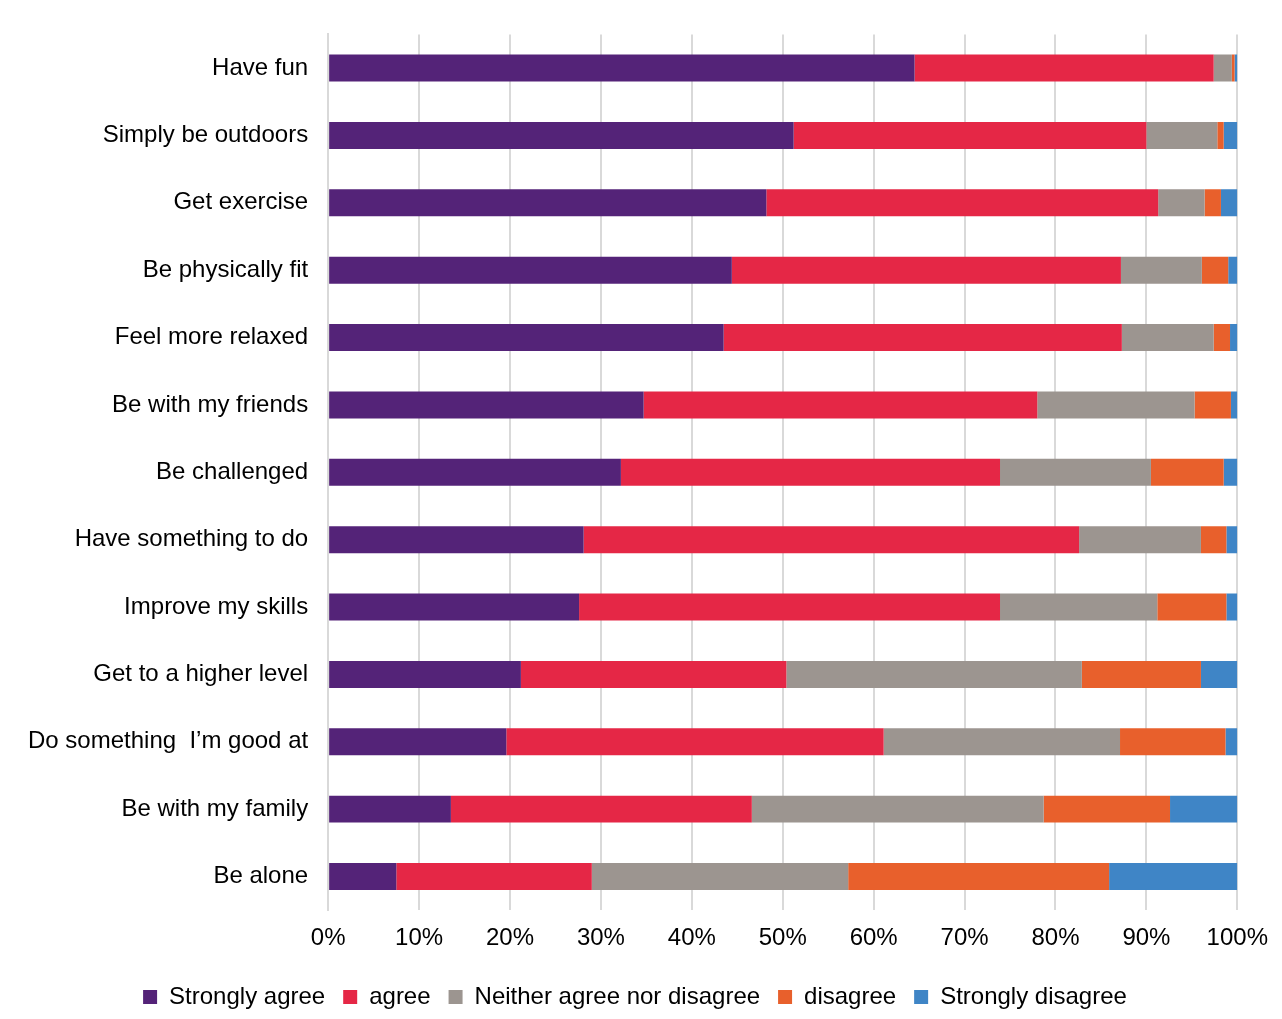  I want to click on y-tick-label: Improve my skills, so click(216, 605).